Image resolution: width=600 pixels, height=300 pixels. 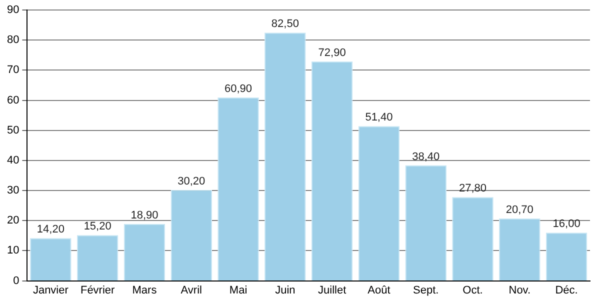 What do you see at coordinates (285, 290) in the screenshot?
I see `x-tick-label: Juin` at bounding box center [285, 290].